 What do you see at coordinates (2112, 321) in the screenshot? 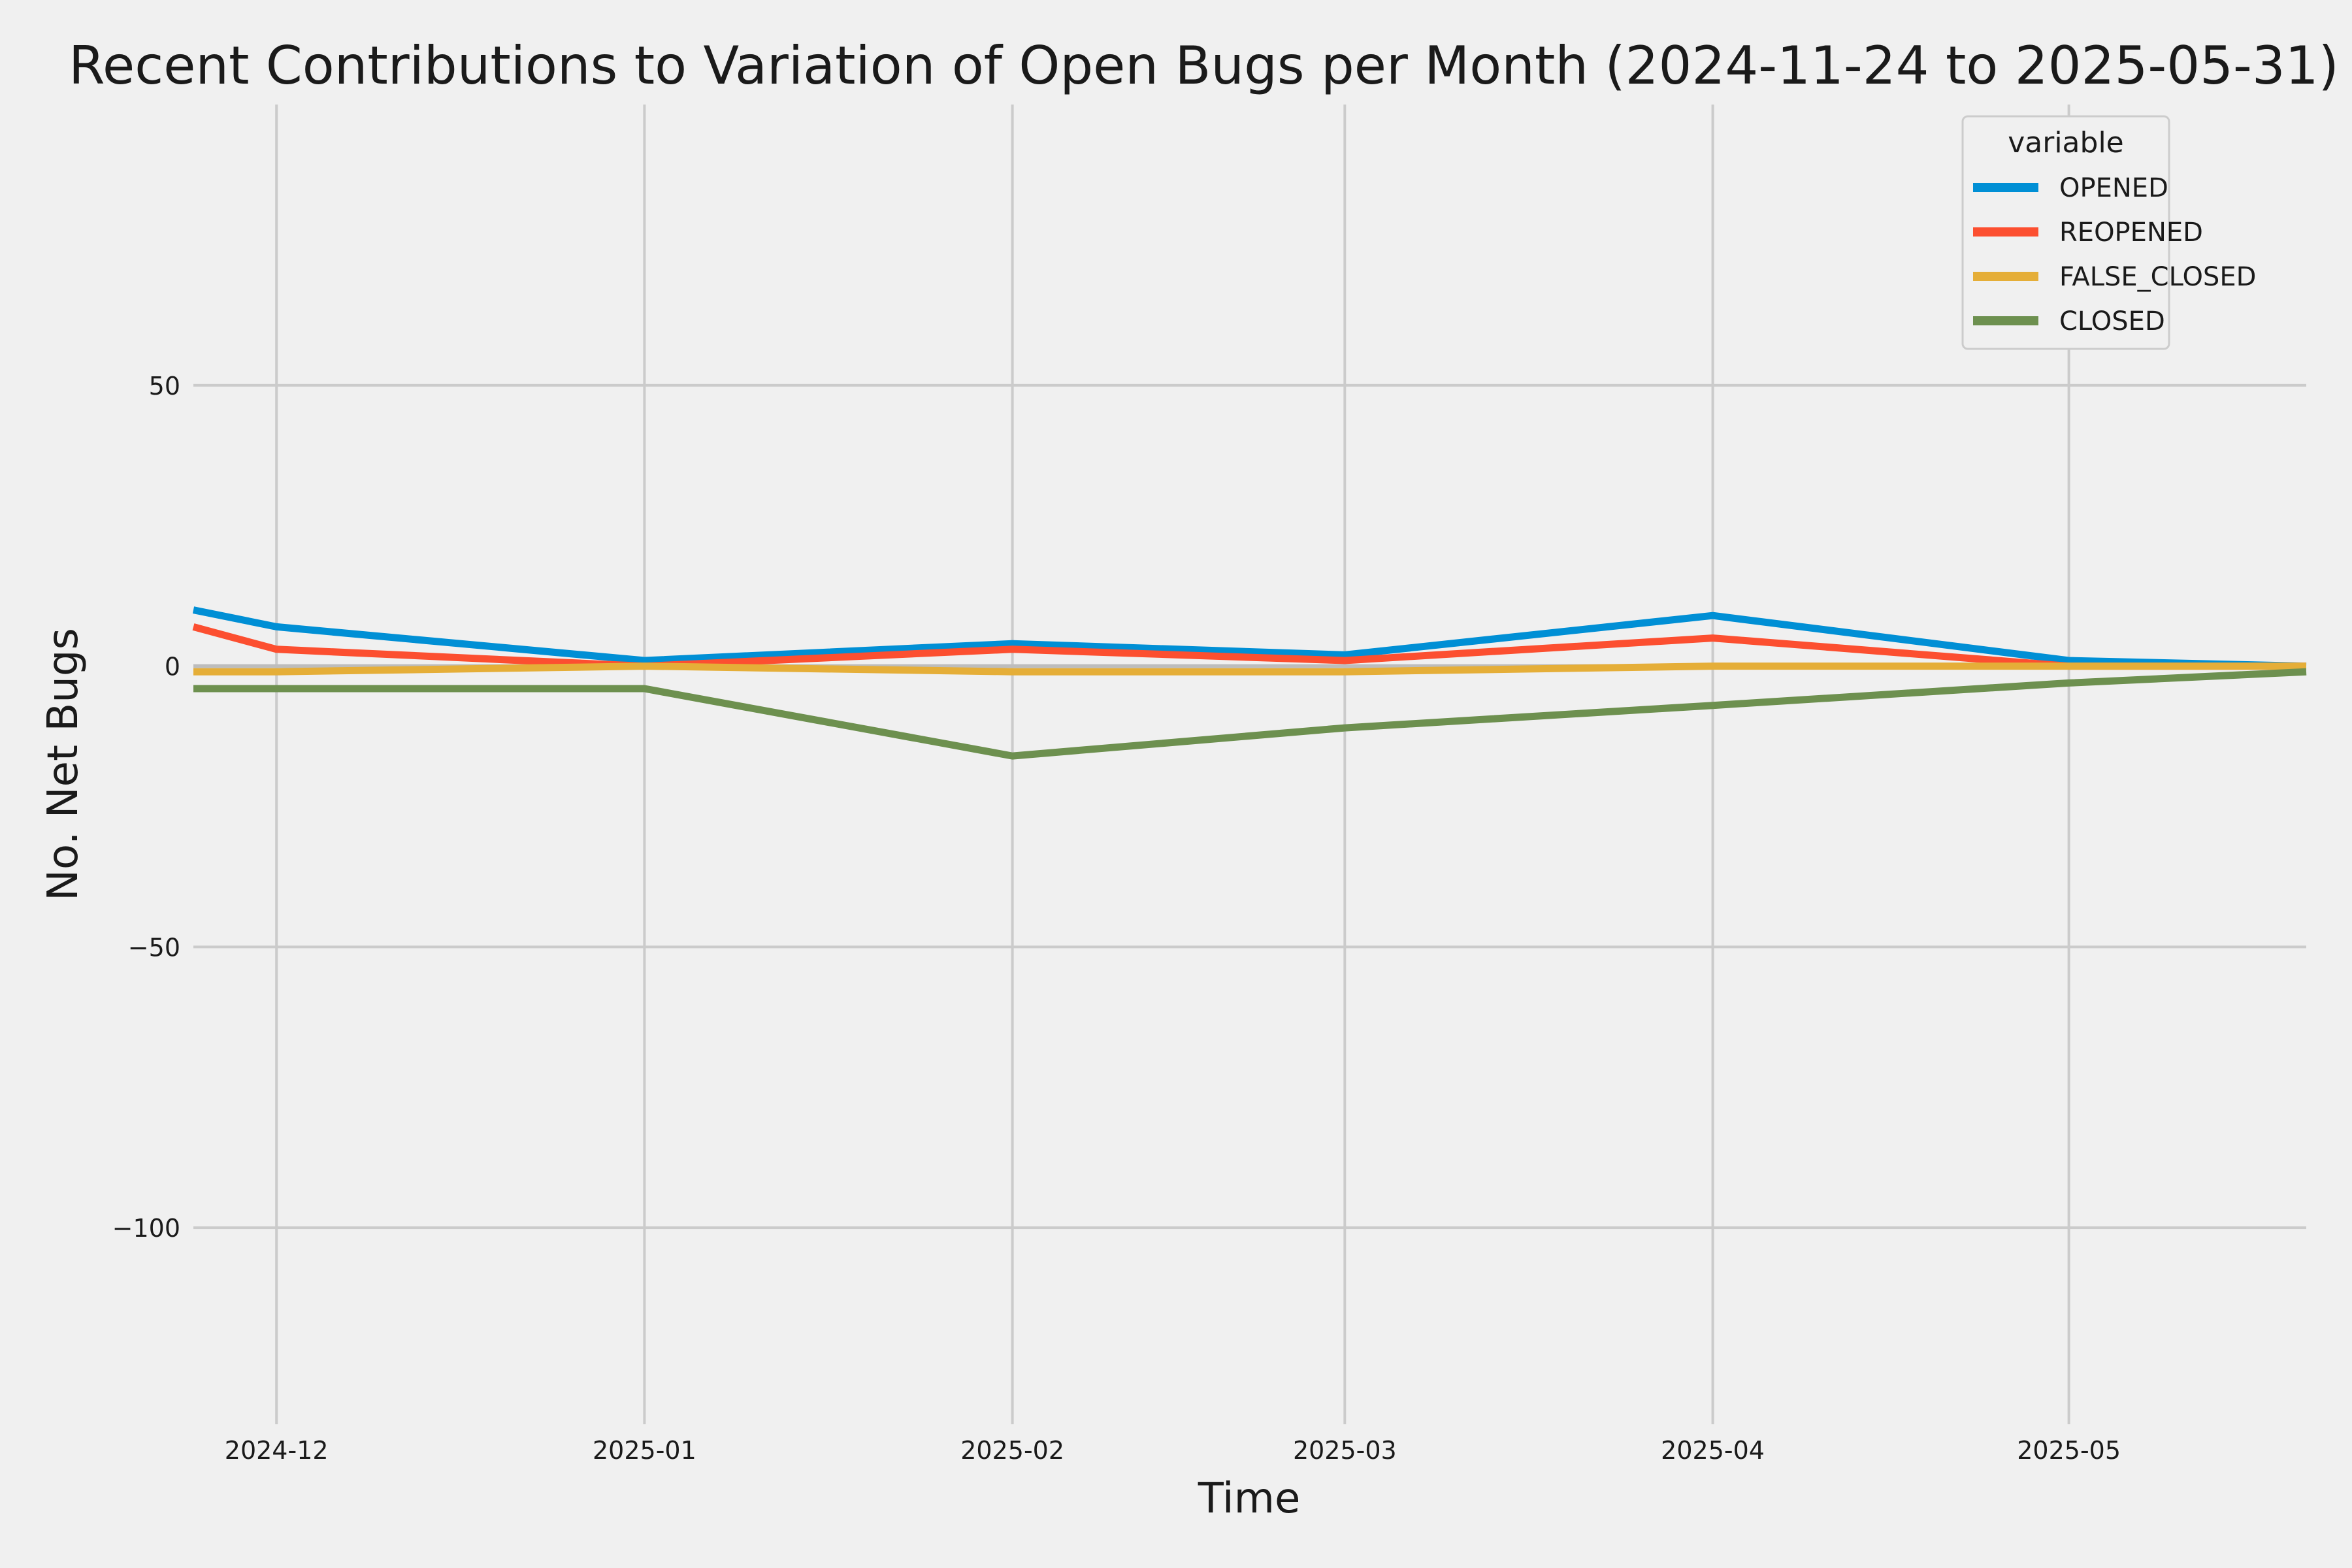
I see `legend-label: CLOSED` at bounding box center [2112, 321].